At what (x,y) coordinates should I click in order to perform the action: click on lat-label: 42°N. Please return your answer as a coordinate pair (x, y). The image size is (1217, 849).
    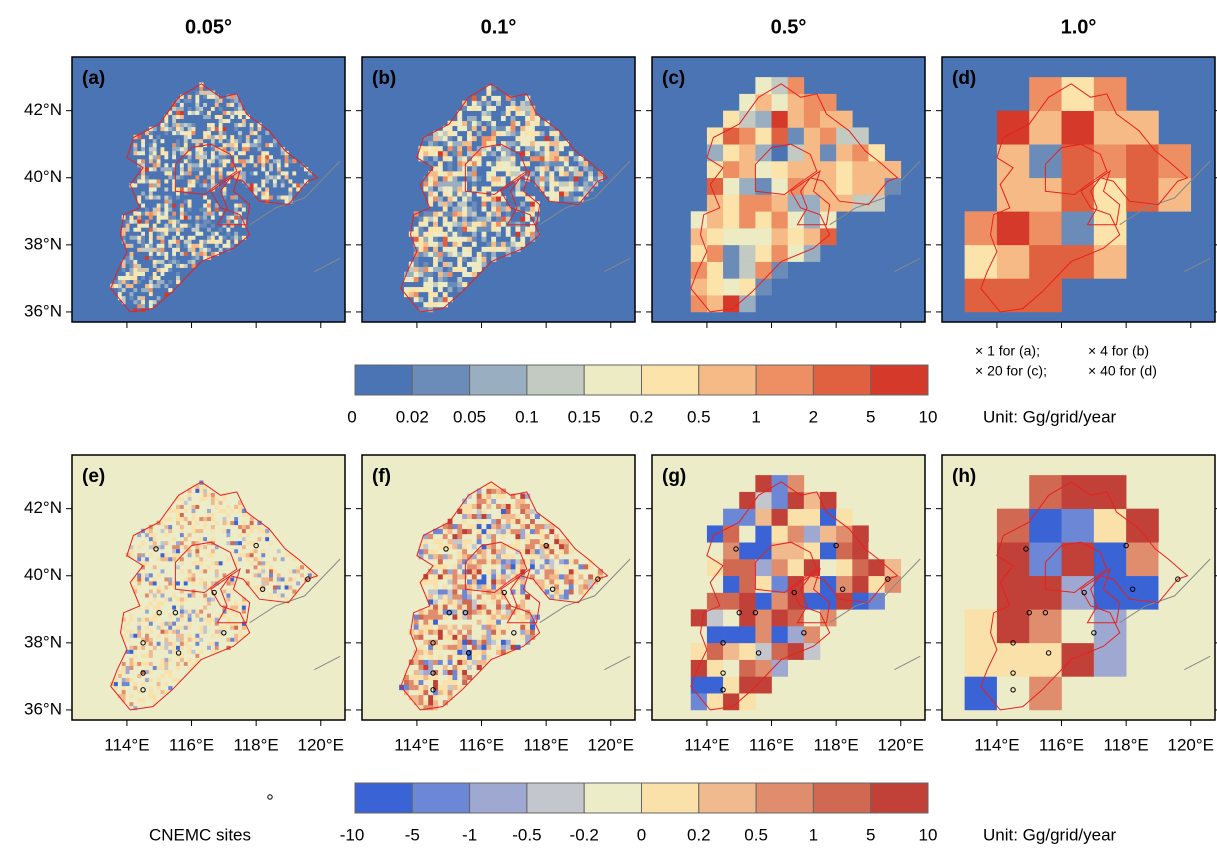
    Looking at the image, I should click on (43, 507).